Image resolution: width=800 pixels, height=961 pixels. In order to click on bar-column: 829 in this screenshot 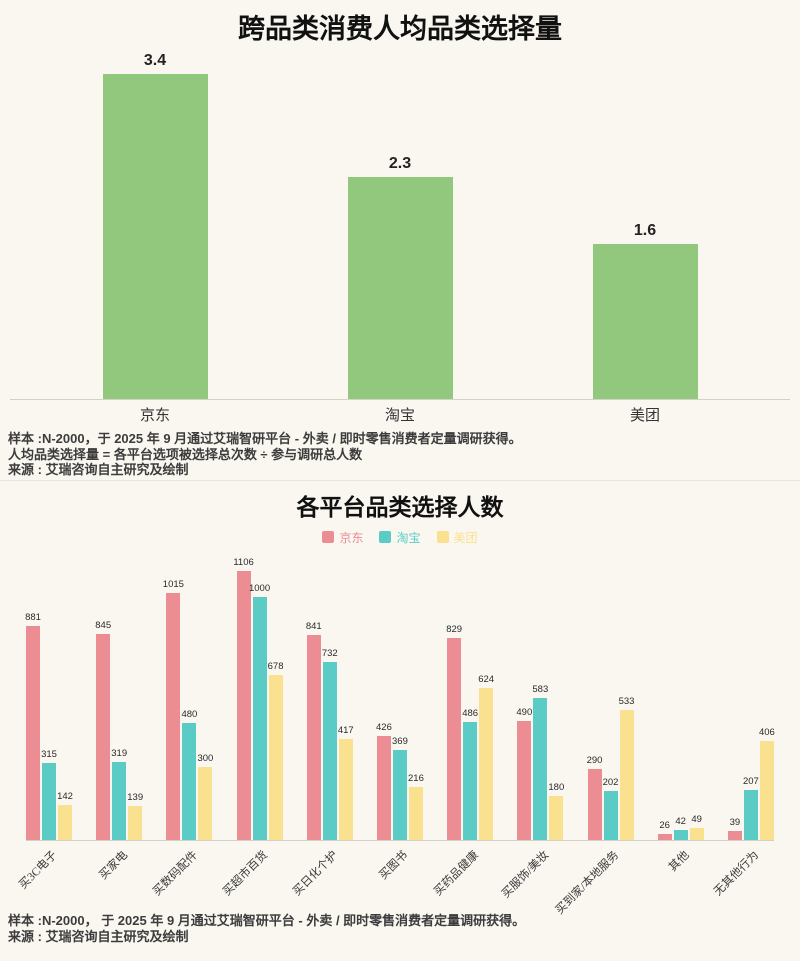, I will do `click(454, 700)`.